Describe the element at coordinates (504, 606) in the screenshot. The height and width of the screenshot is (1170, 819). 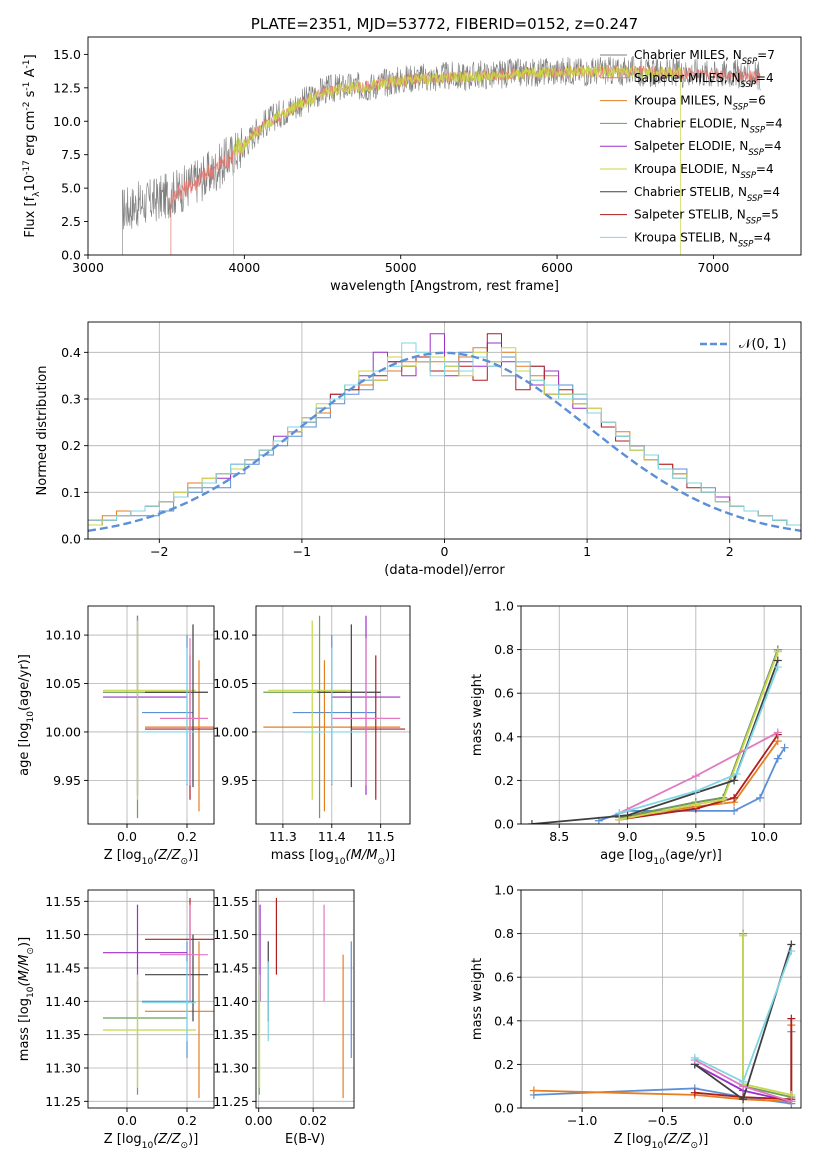
I see `weight_vs_age-ytick-label: 1.0` at that location.